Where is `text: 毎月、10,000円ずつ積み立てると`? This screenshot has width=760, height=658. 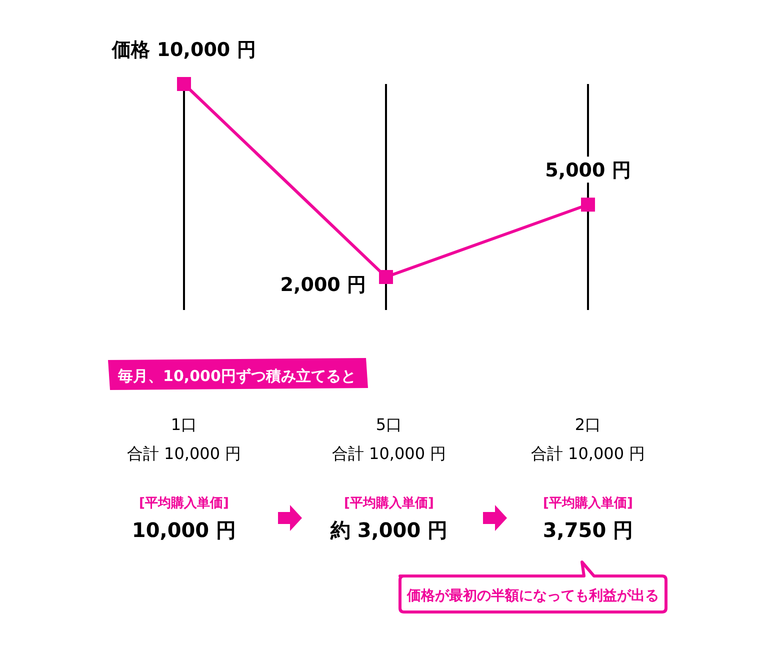
text: 毎月、10,000円ずつ積み立てると is located at coordinates (236, 376).